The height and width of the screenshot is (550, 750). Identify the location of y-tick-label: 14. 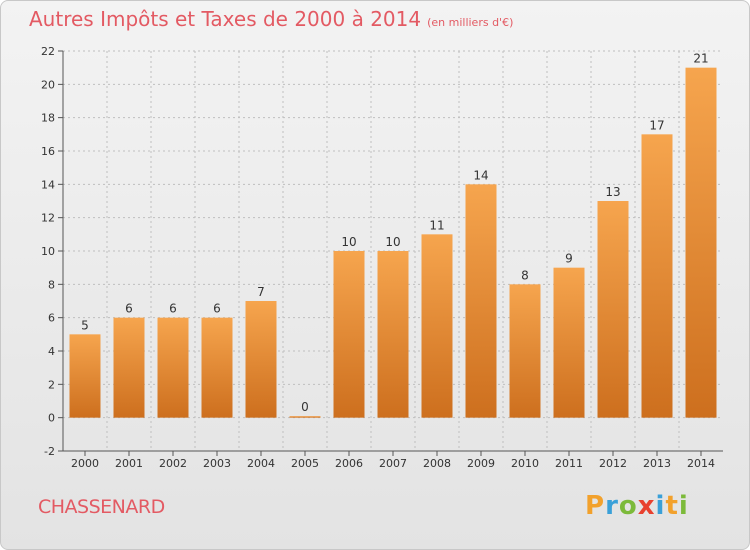
(48, 184).